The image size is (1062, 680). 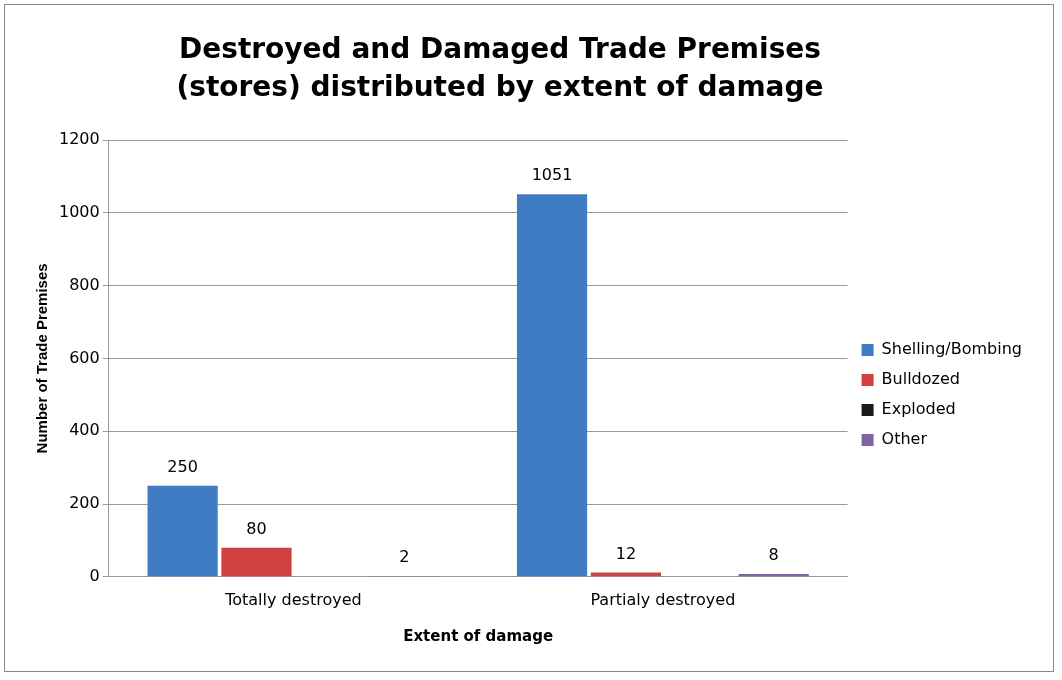 I want to click on y-tick-label: 800, so click(x=84, y=284).